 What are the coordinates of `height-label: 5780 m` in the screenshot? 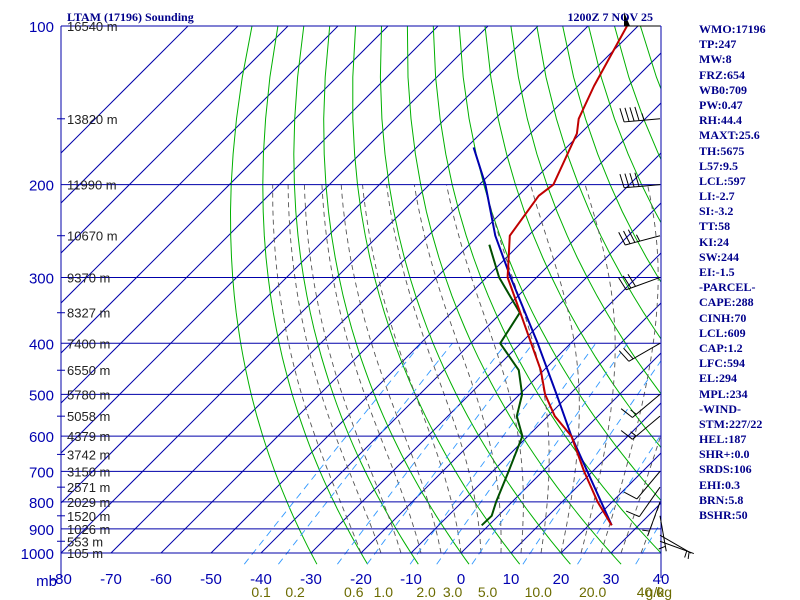 It's located at (88, 394).